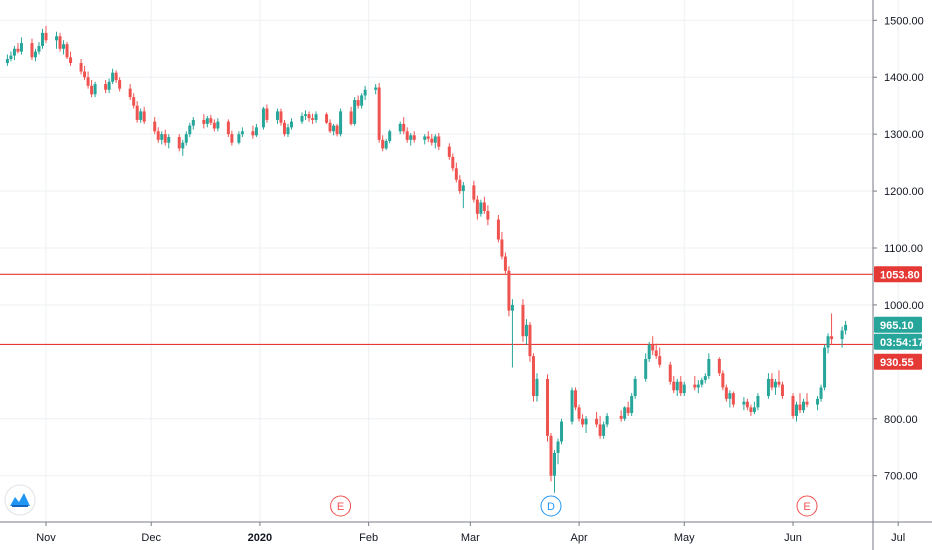  I want to click on level-tag-lower: 930.55, so click(897, 363).